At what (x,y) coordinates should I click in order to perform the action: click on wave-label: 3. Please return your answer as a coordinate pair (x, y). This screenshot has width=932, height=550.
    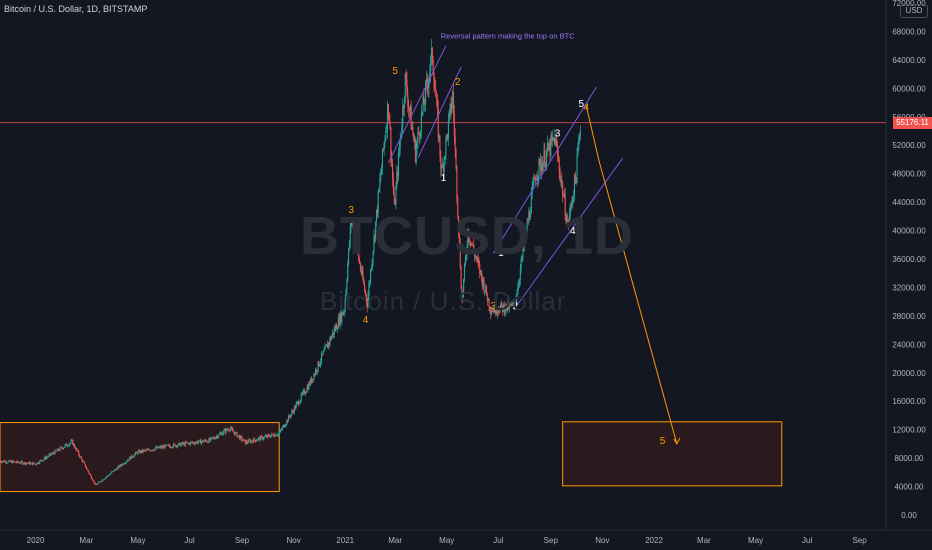
    Looking at the image, I should click on (351, 210).